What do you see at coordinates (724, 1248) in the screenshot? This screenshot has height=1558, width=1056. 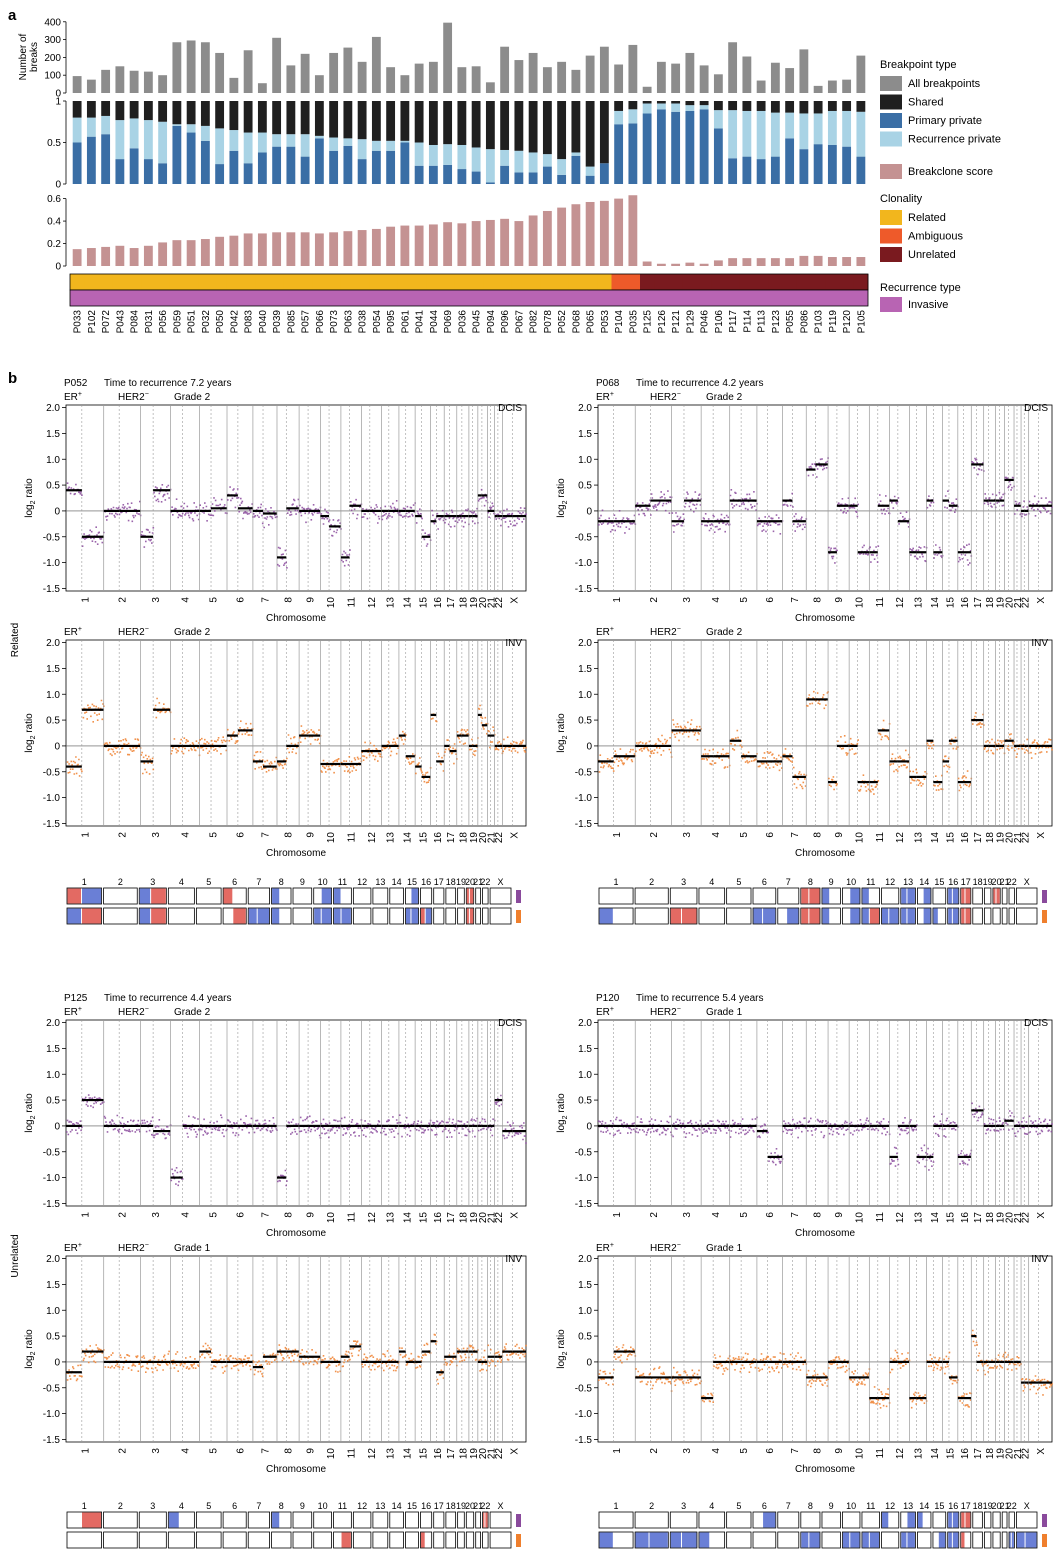 I see `grade-label: Grade 1` at bounding box center [724, 1248].